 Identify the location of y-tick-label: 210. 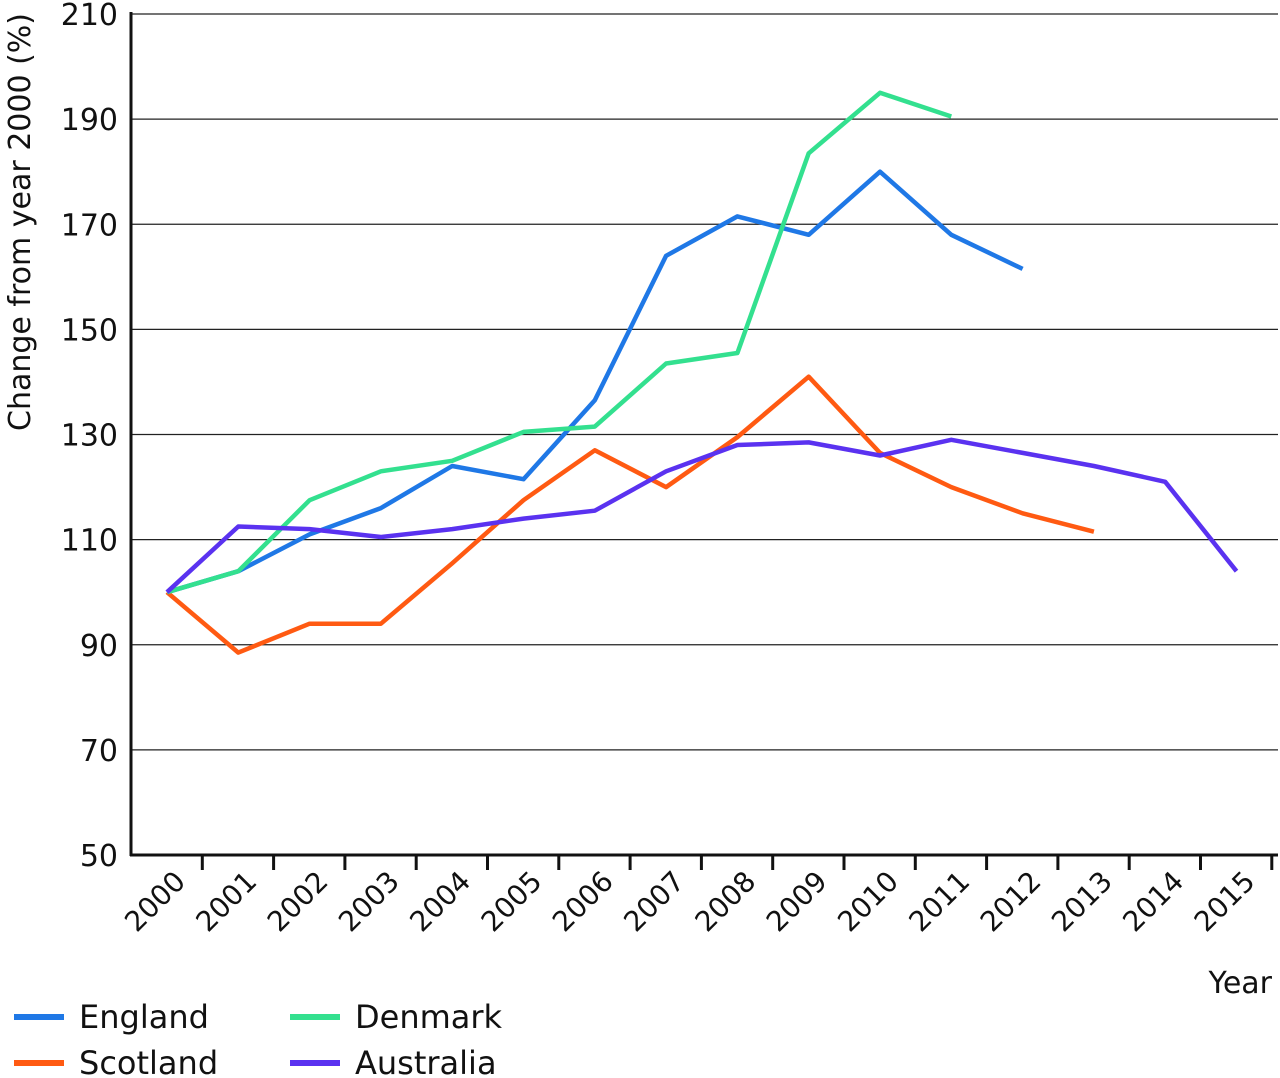
(89, 16).